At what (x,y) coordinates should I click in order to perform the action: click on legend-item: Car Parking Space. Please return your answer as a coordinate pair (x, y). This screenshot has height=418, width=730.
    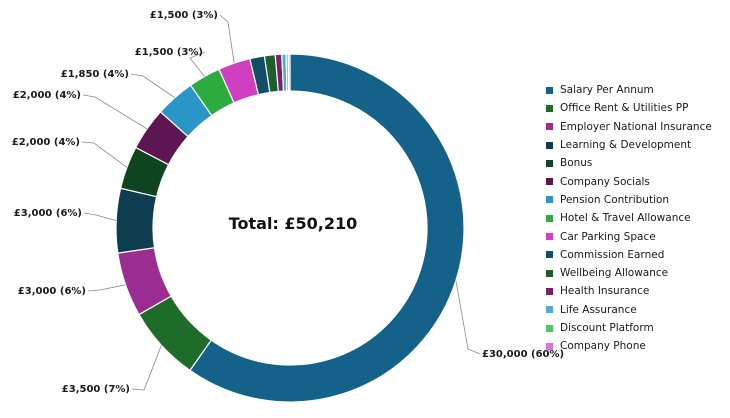
    Looking at the image, I should click on (636, 236).